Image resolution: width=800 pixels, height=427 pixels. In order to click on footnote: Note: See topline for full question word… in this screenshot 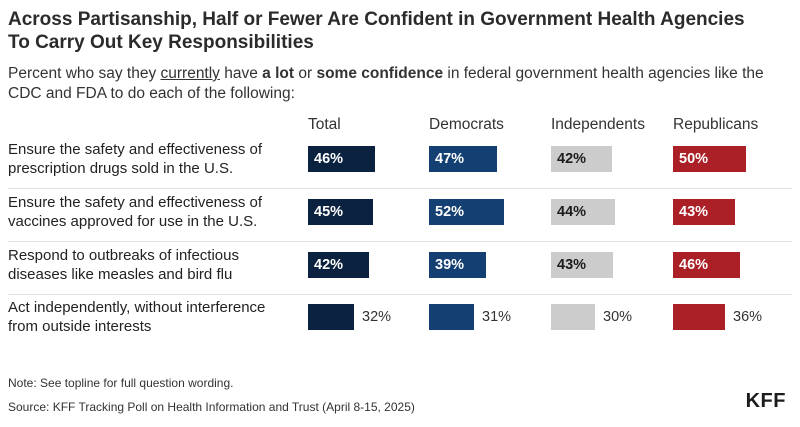, I will do `click(121, 383)`.